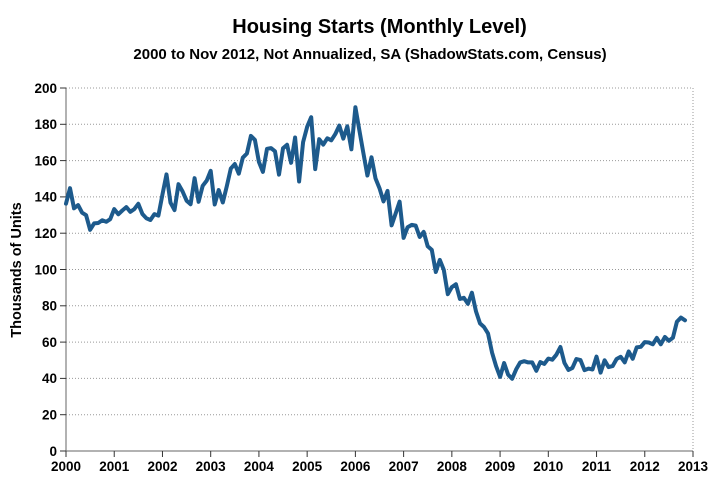  I want to click on x-tick-label: 2009, so click(500, 466).